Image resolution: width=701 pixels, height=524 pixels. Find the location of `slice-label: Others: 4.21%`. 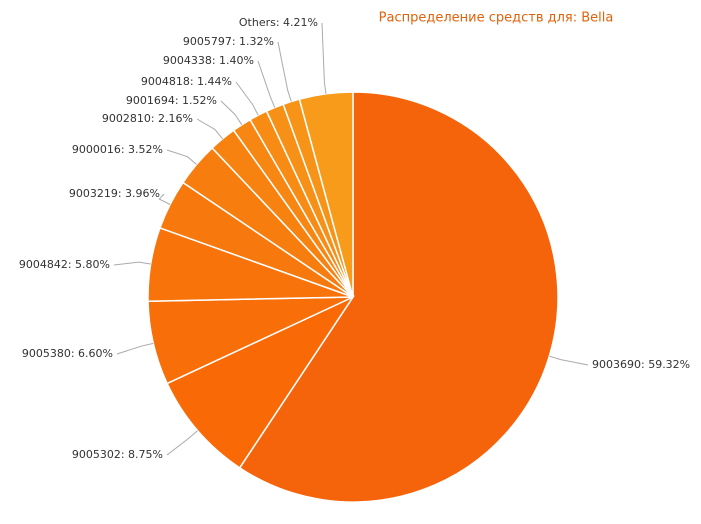

slice-label: Others: 4.21% is located at coordinates (278, 22).